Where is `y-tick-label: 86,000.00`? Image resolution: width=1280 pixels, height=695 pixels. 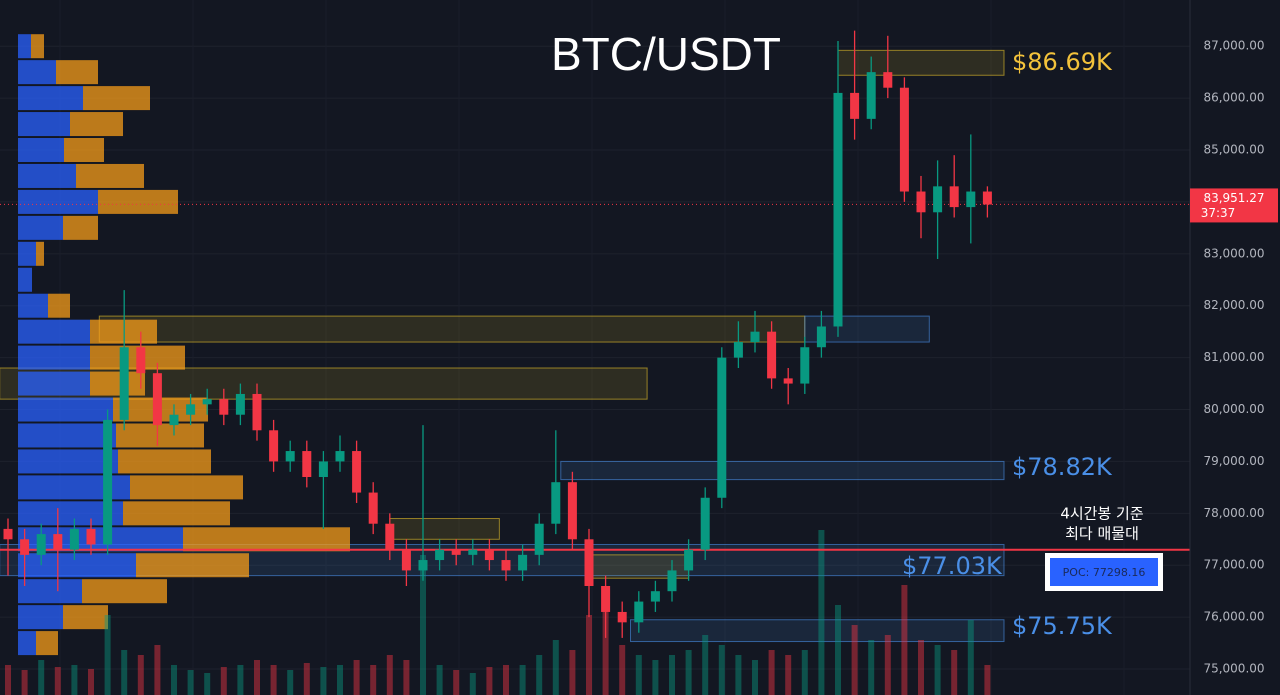
y-tick-label: 86,000.00 is located at coordinates (1233, 98).